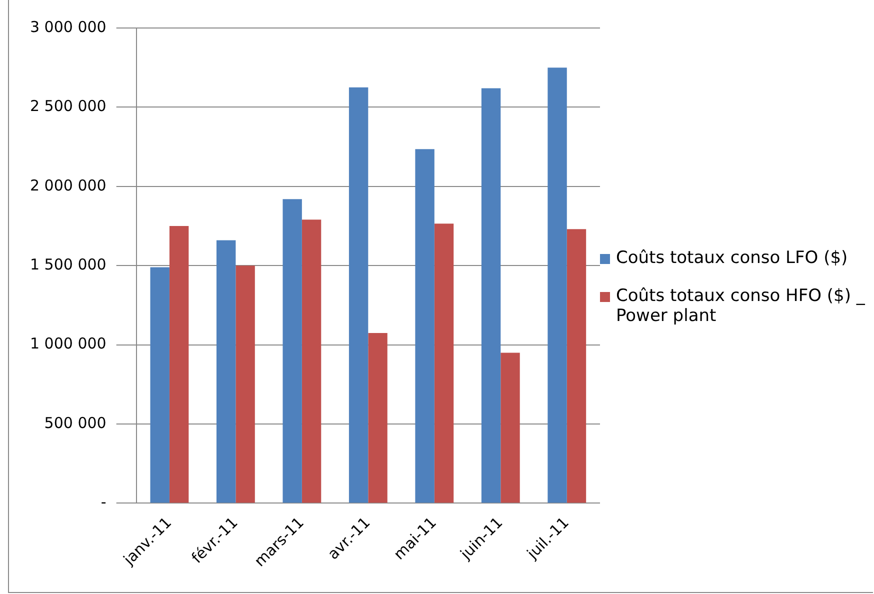 The height and width of the screenshot is (594, 874). I want to click on y-tick-label: 2 500 000, so click(68, 106).